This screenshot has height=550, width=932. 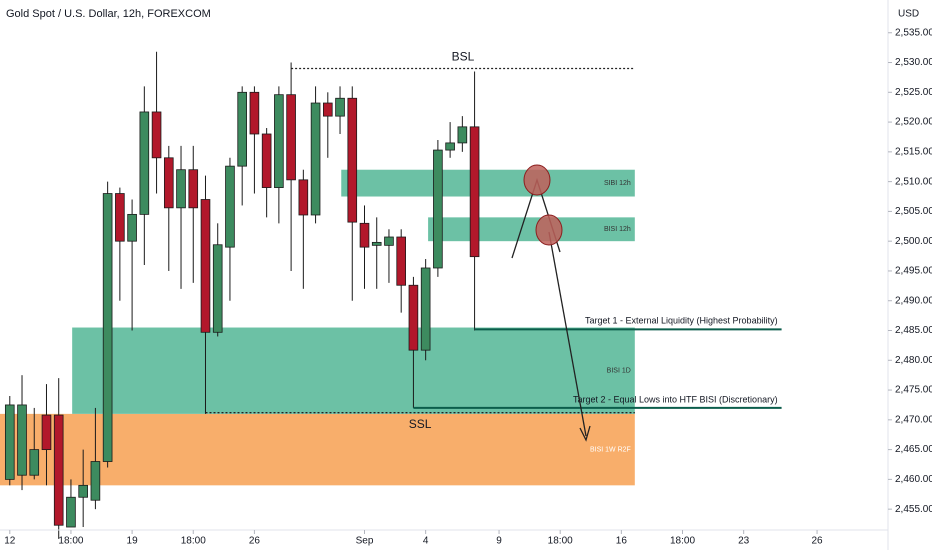 What do you see at coordinates (617, 229) in the screenshot?
I see `zone-label: BISI 12h` at bounding box center [617, 229].